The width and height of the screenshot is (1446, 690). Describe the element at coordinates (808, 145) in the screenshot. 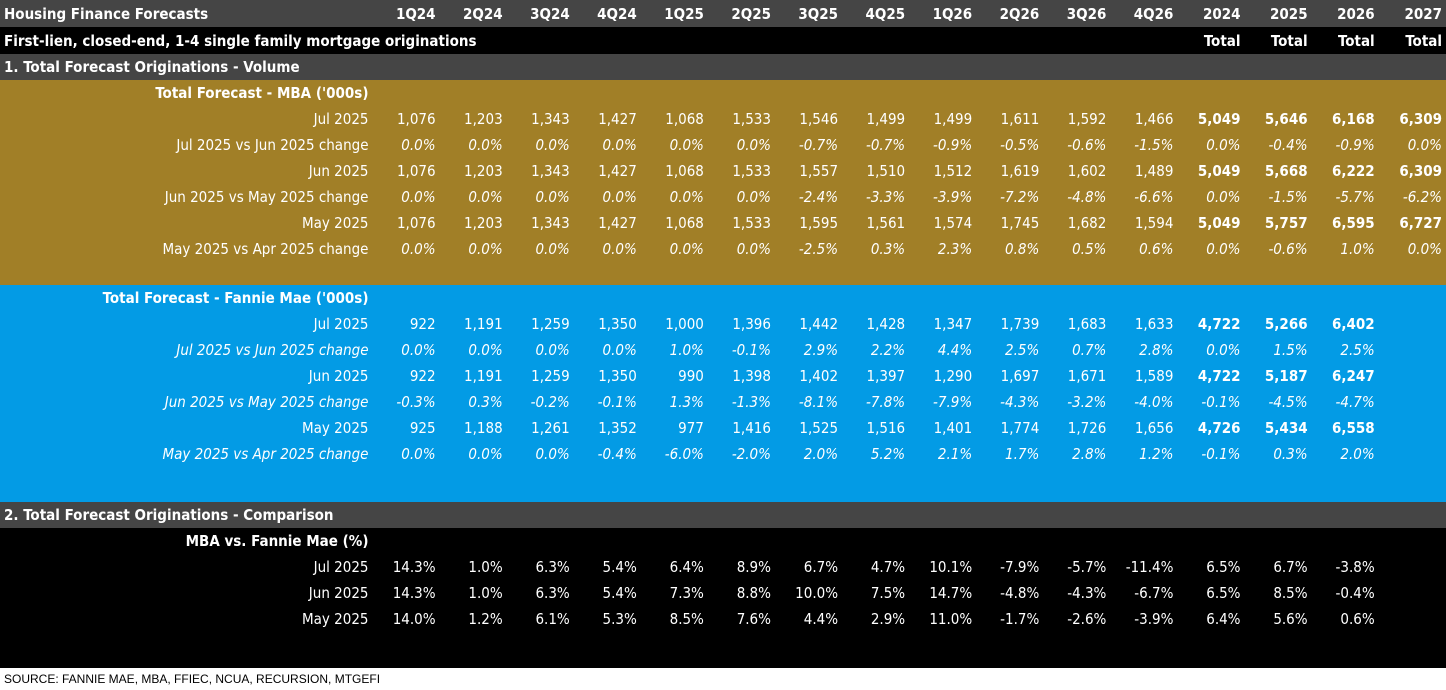

I see `data-cell: -0.7%` at that location.